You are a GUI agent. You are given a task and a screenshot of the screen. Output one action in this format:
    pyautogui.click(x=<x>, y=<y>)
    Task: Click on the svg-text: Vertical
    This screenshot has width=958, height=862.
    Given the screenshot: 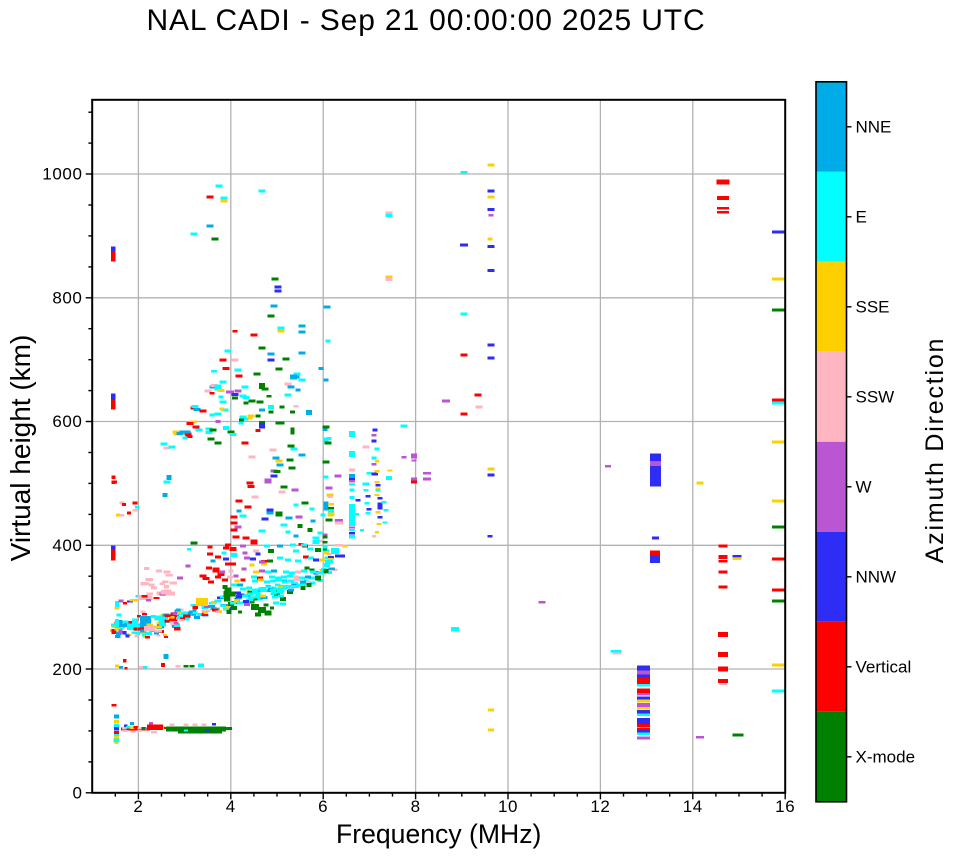 What is the action you would take?
    pyautogui.click(x=884, y=667)
    